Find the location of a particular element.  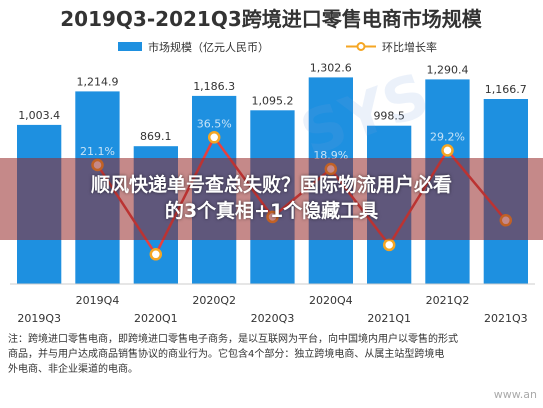

growth-point-2020Q1 is located at coordinates (156, 254).